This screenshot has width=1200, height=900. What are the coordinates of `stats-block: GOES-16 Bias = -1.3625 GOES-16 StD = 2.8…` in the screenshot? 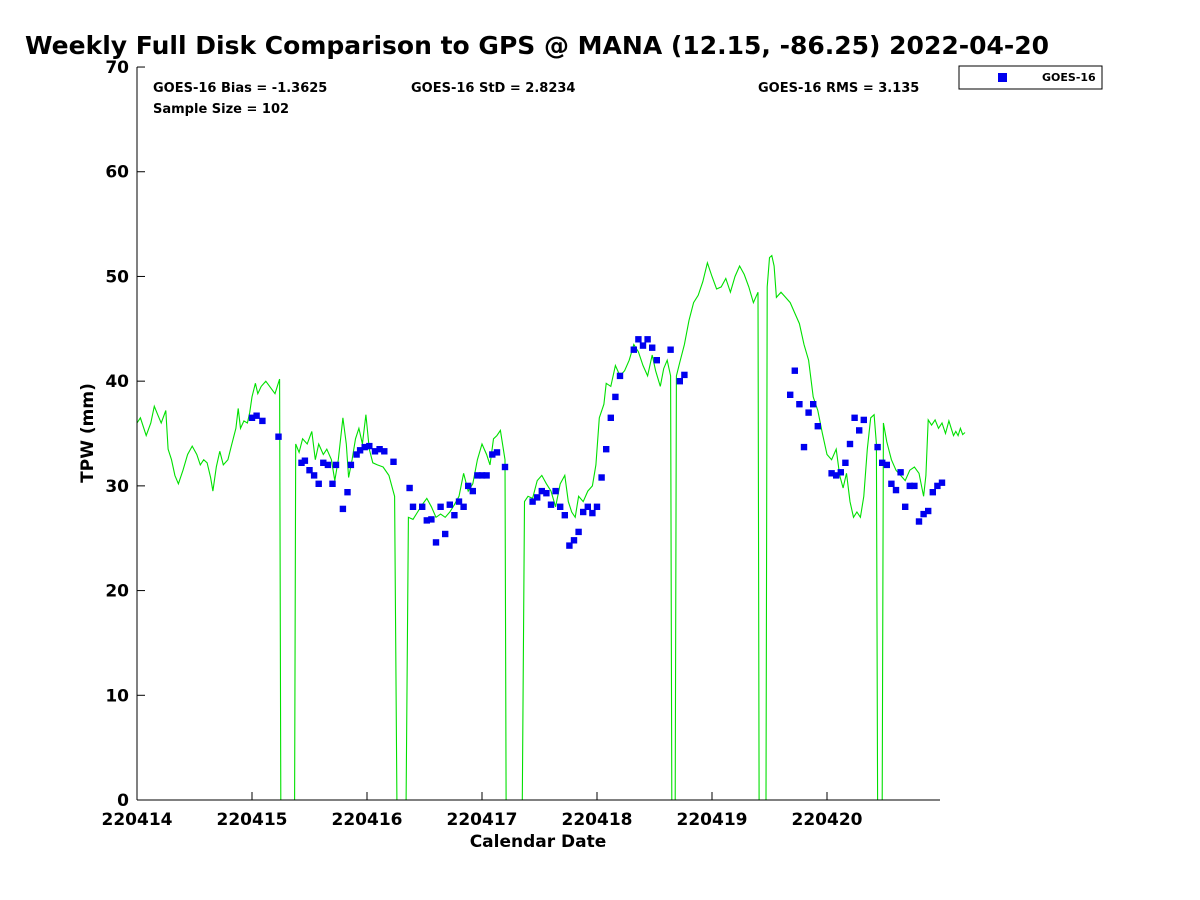 It's located at (536, 99).